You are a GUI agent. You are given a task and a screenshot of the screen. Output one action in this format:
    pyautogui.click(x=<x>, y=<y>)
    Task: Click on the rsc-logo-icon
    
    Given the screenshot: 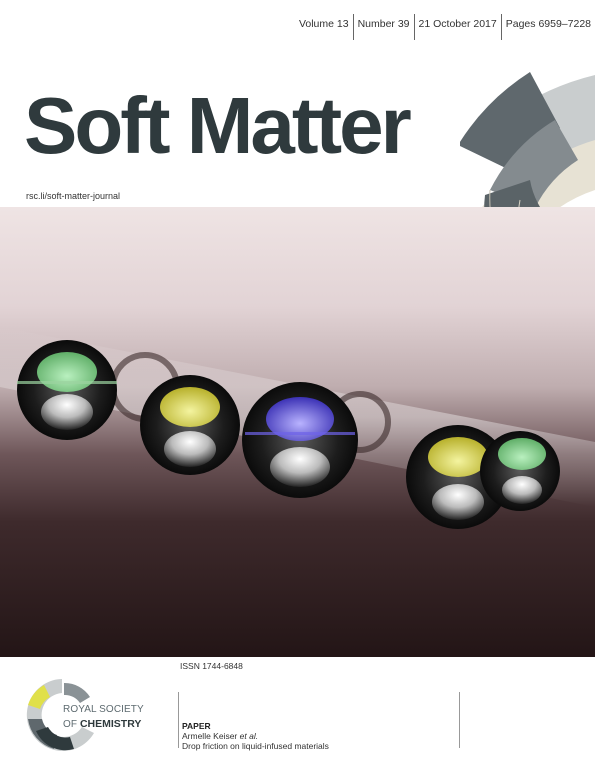 What is the action you would take?
    pyautogui.click(x=60, y=715)
    